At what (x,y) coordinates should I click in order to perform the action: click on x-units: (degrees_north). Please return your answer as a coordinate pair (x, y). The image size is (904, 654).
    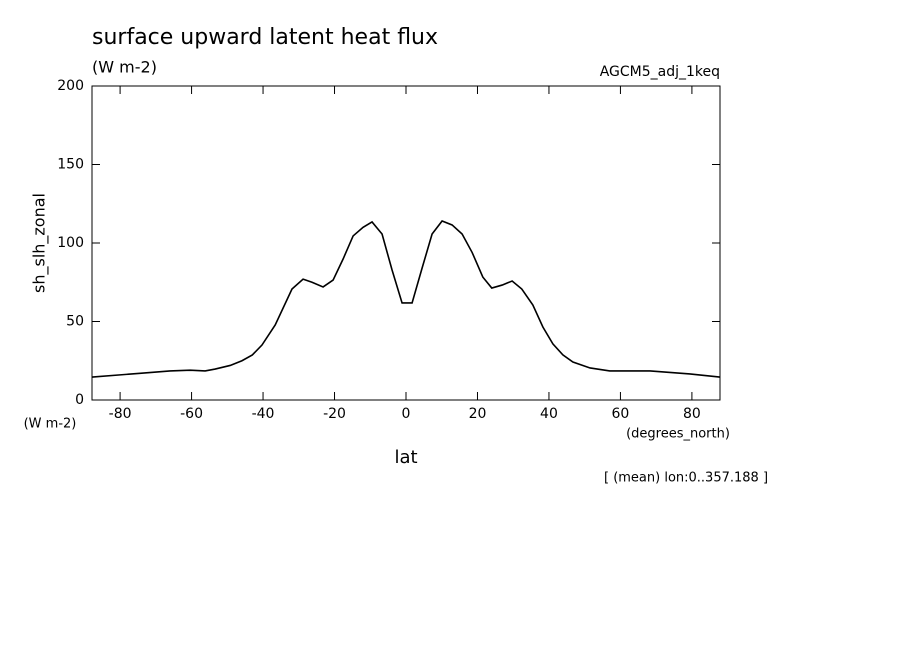
    Looking at the image, I should click on (678, 434).